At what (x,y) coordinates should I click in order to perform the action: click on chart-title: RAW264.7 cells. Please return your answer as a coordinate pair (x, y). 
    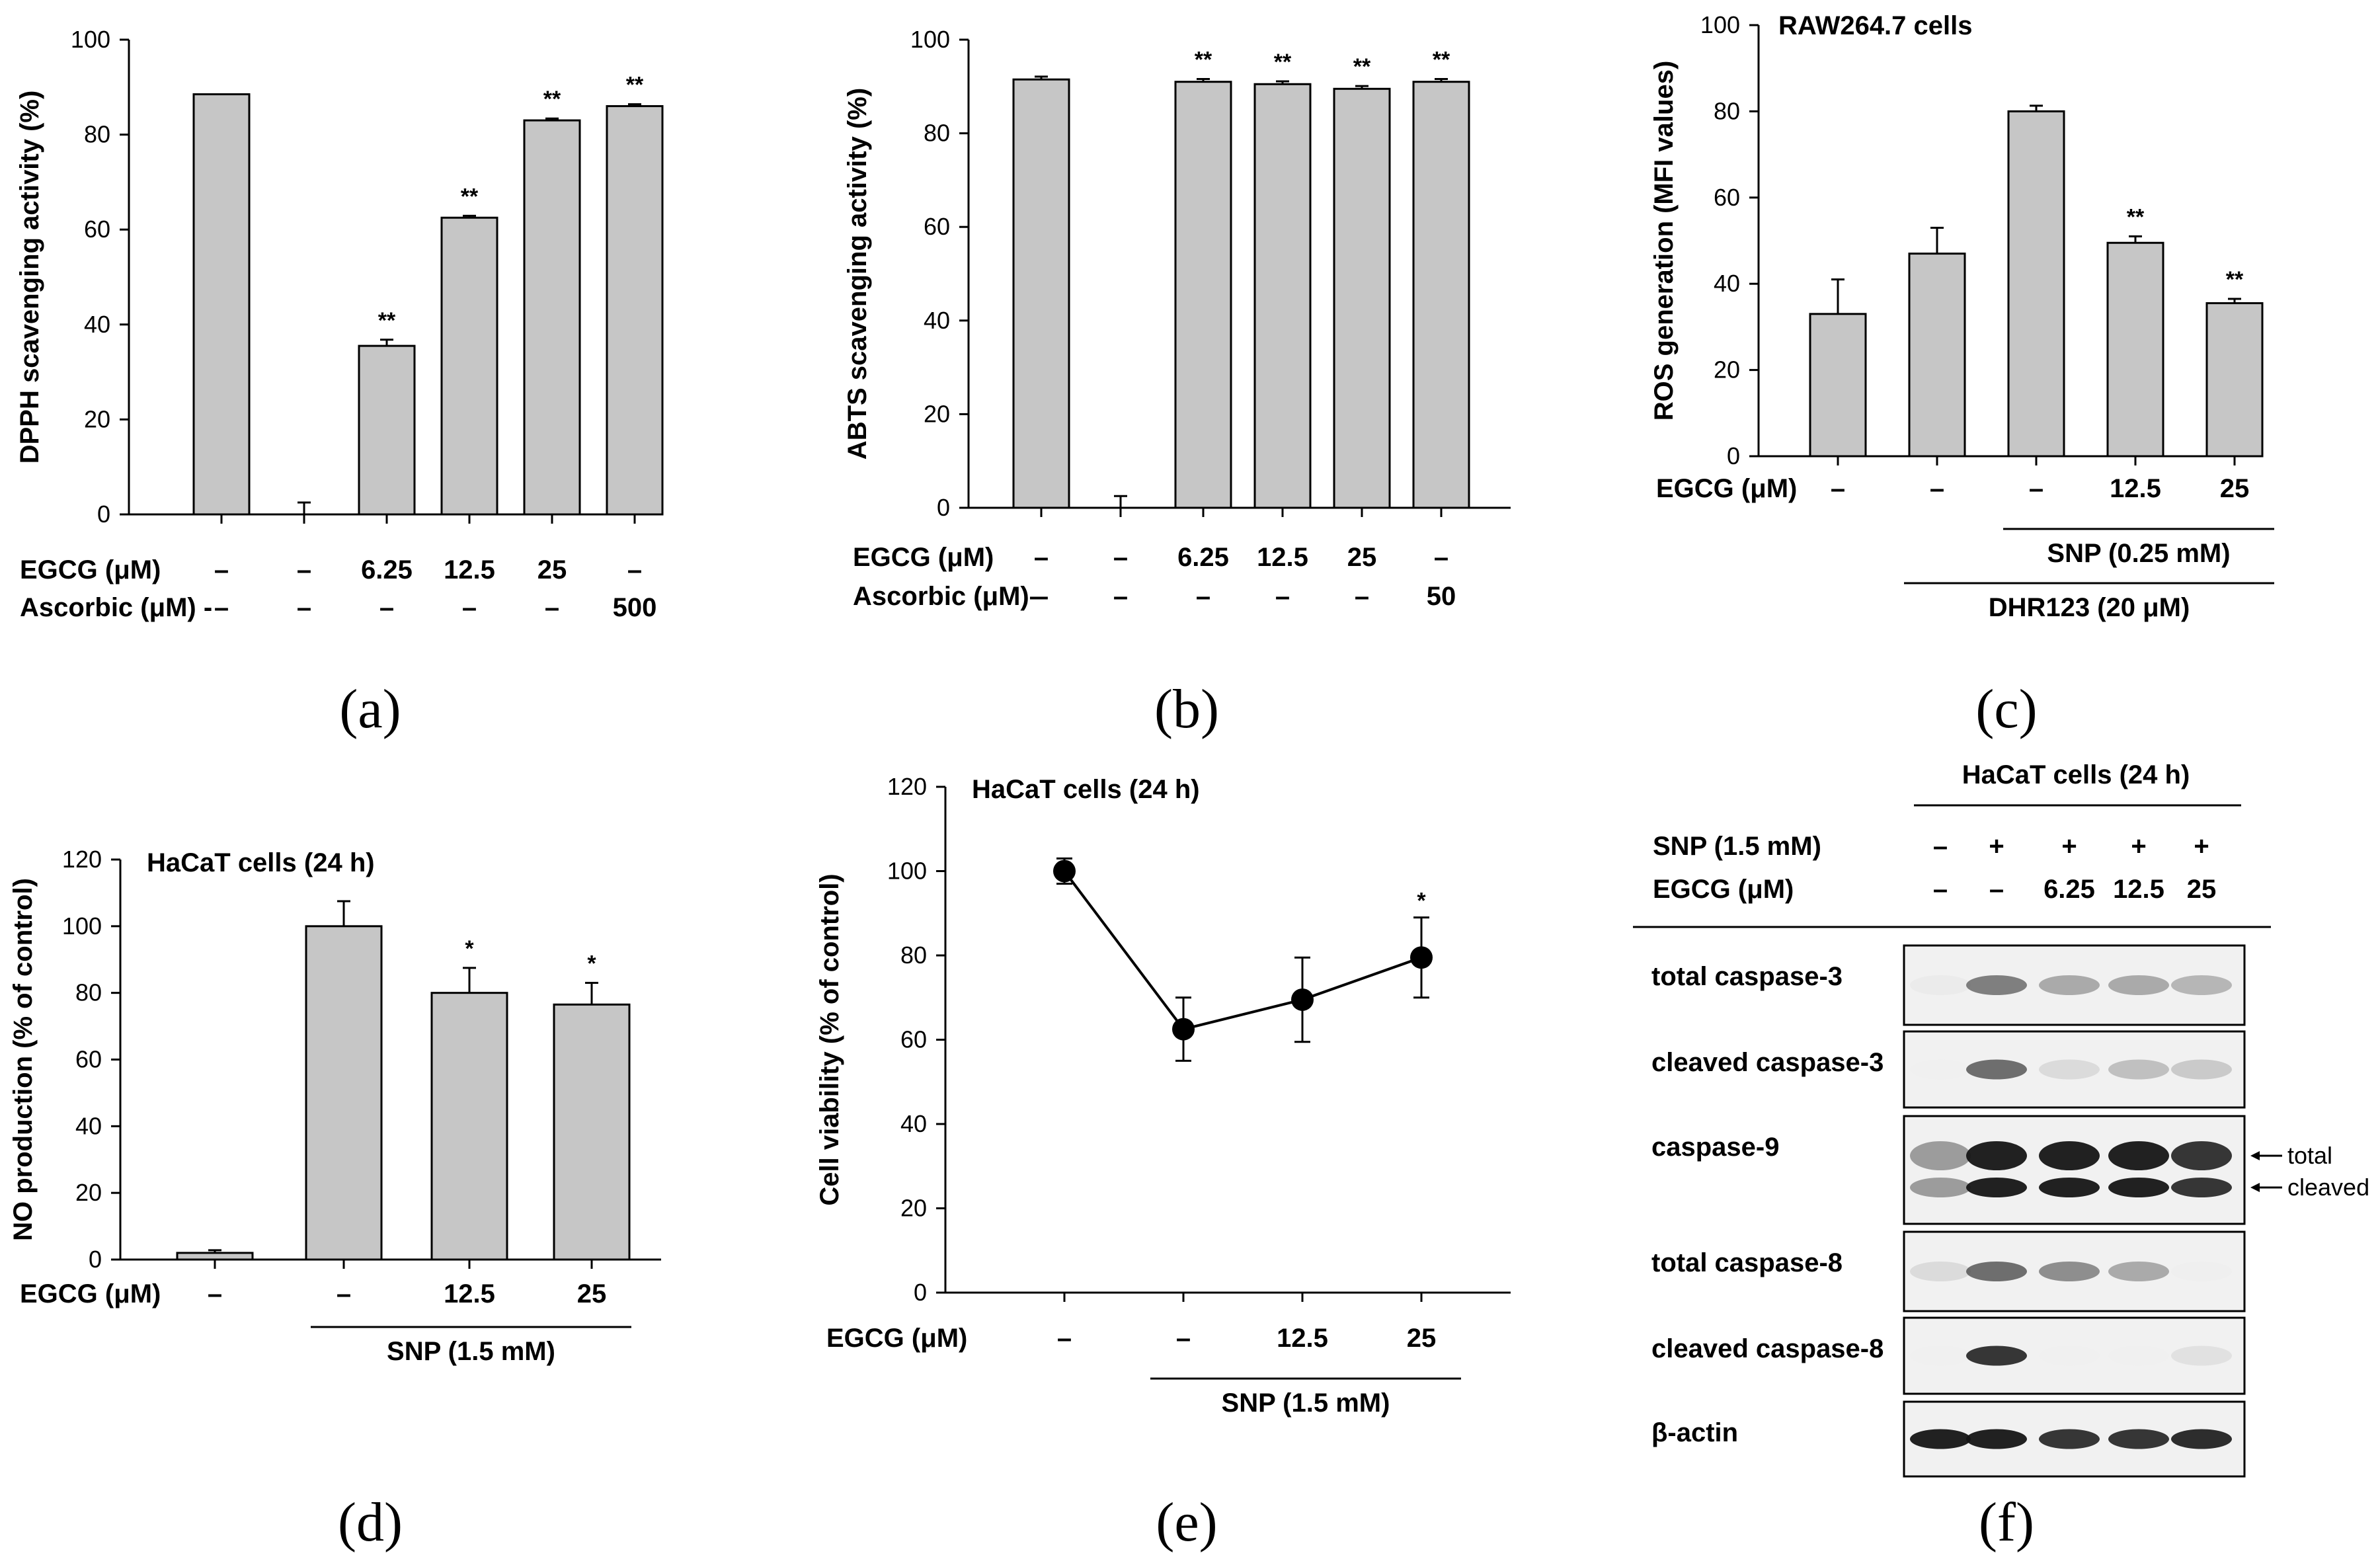
    Looking at the image, I should click on (1875, 25).